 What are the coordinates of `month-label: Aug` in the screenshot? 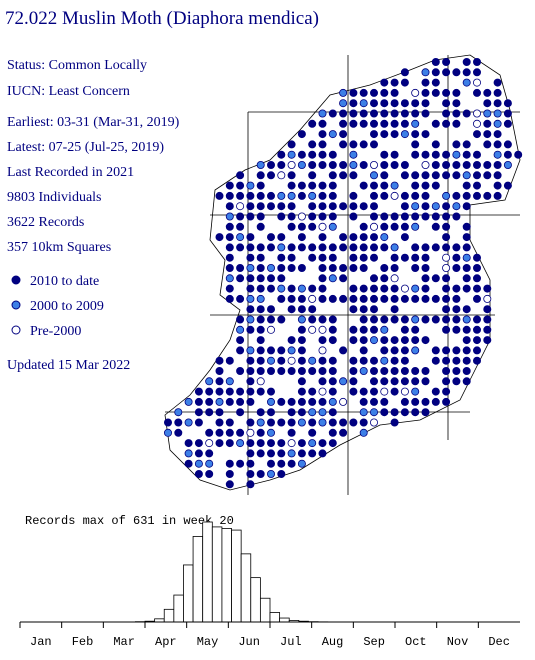 It's located at (333, 642).